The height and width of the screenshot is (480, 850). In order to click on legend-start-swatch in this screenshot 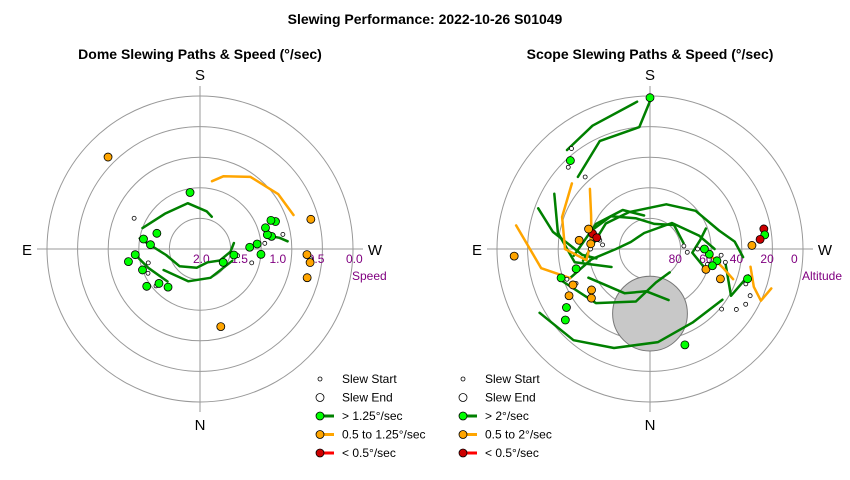, I will do `click(320, 379)`.